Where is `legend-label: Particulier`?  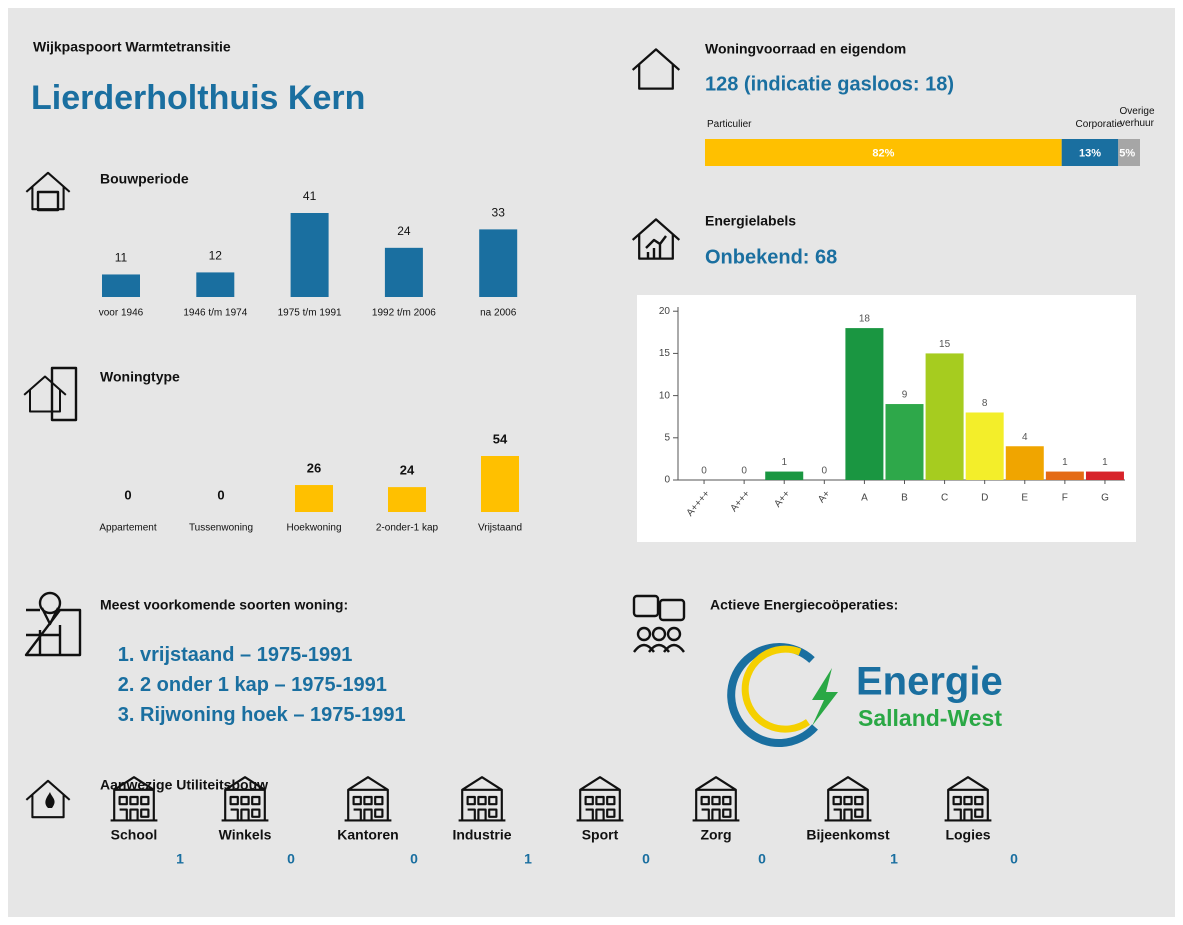 legend-label: Particulier is located at coordinates (729, 124).